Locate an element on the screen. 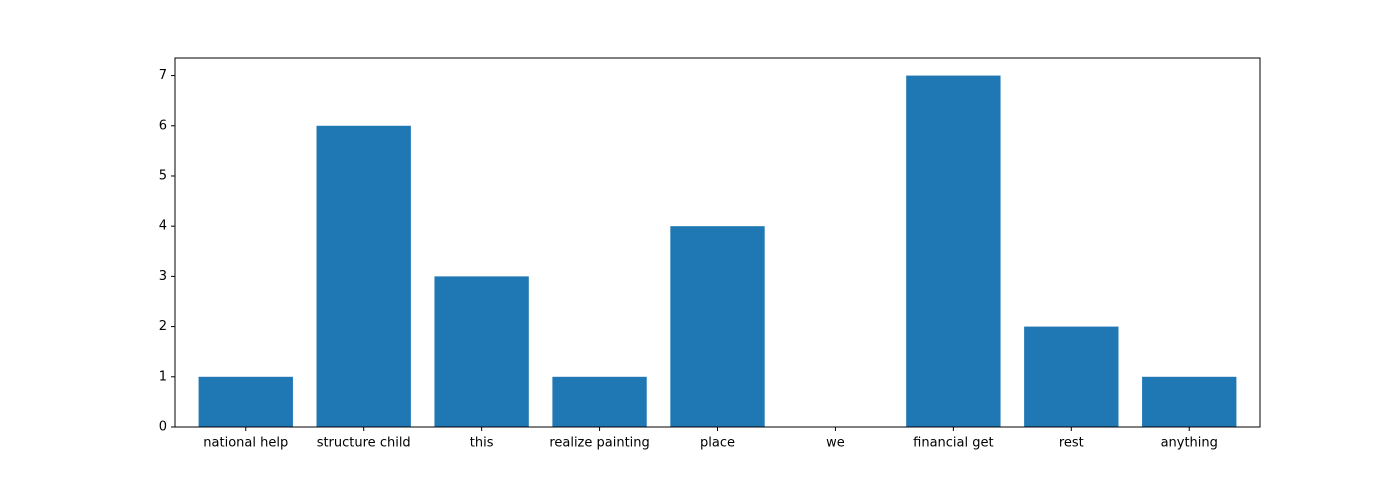 The height and width of the screenshot is (484, 1400). y-tick-label: 1 is located at coordinates (163, 376).